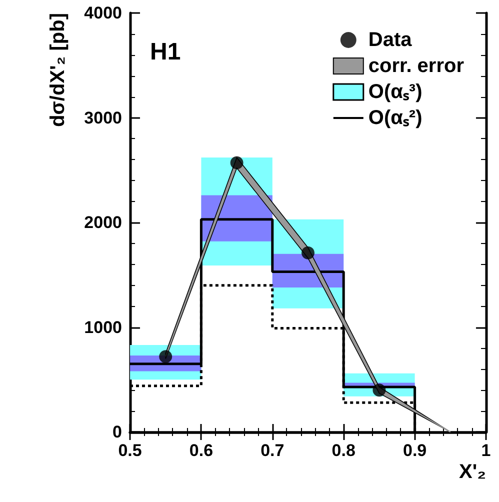  Describe the element at coordinates (272, 450) in the screenshot. I see `x-tick-label: 0.7` at that location.